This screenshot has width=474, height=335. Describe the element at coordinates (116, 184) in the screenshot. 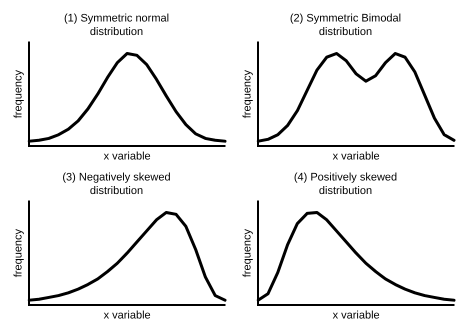

I see `chart-title: (3) Negatively skewed distribution` at that location.